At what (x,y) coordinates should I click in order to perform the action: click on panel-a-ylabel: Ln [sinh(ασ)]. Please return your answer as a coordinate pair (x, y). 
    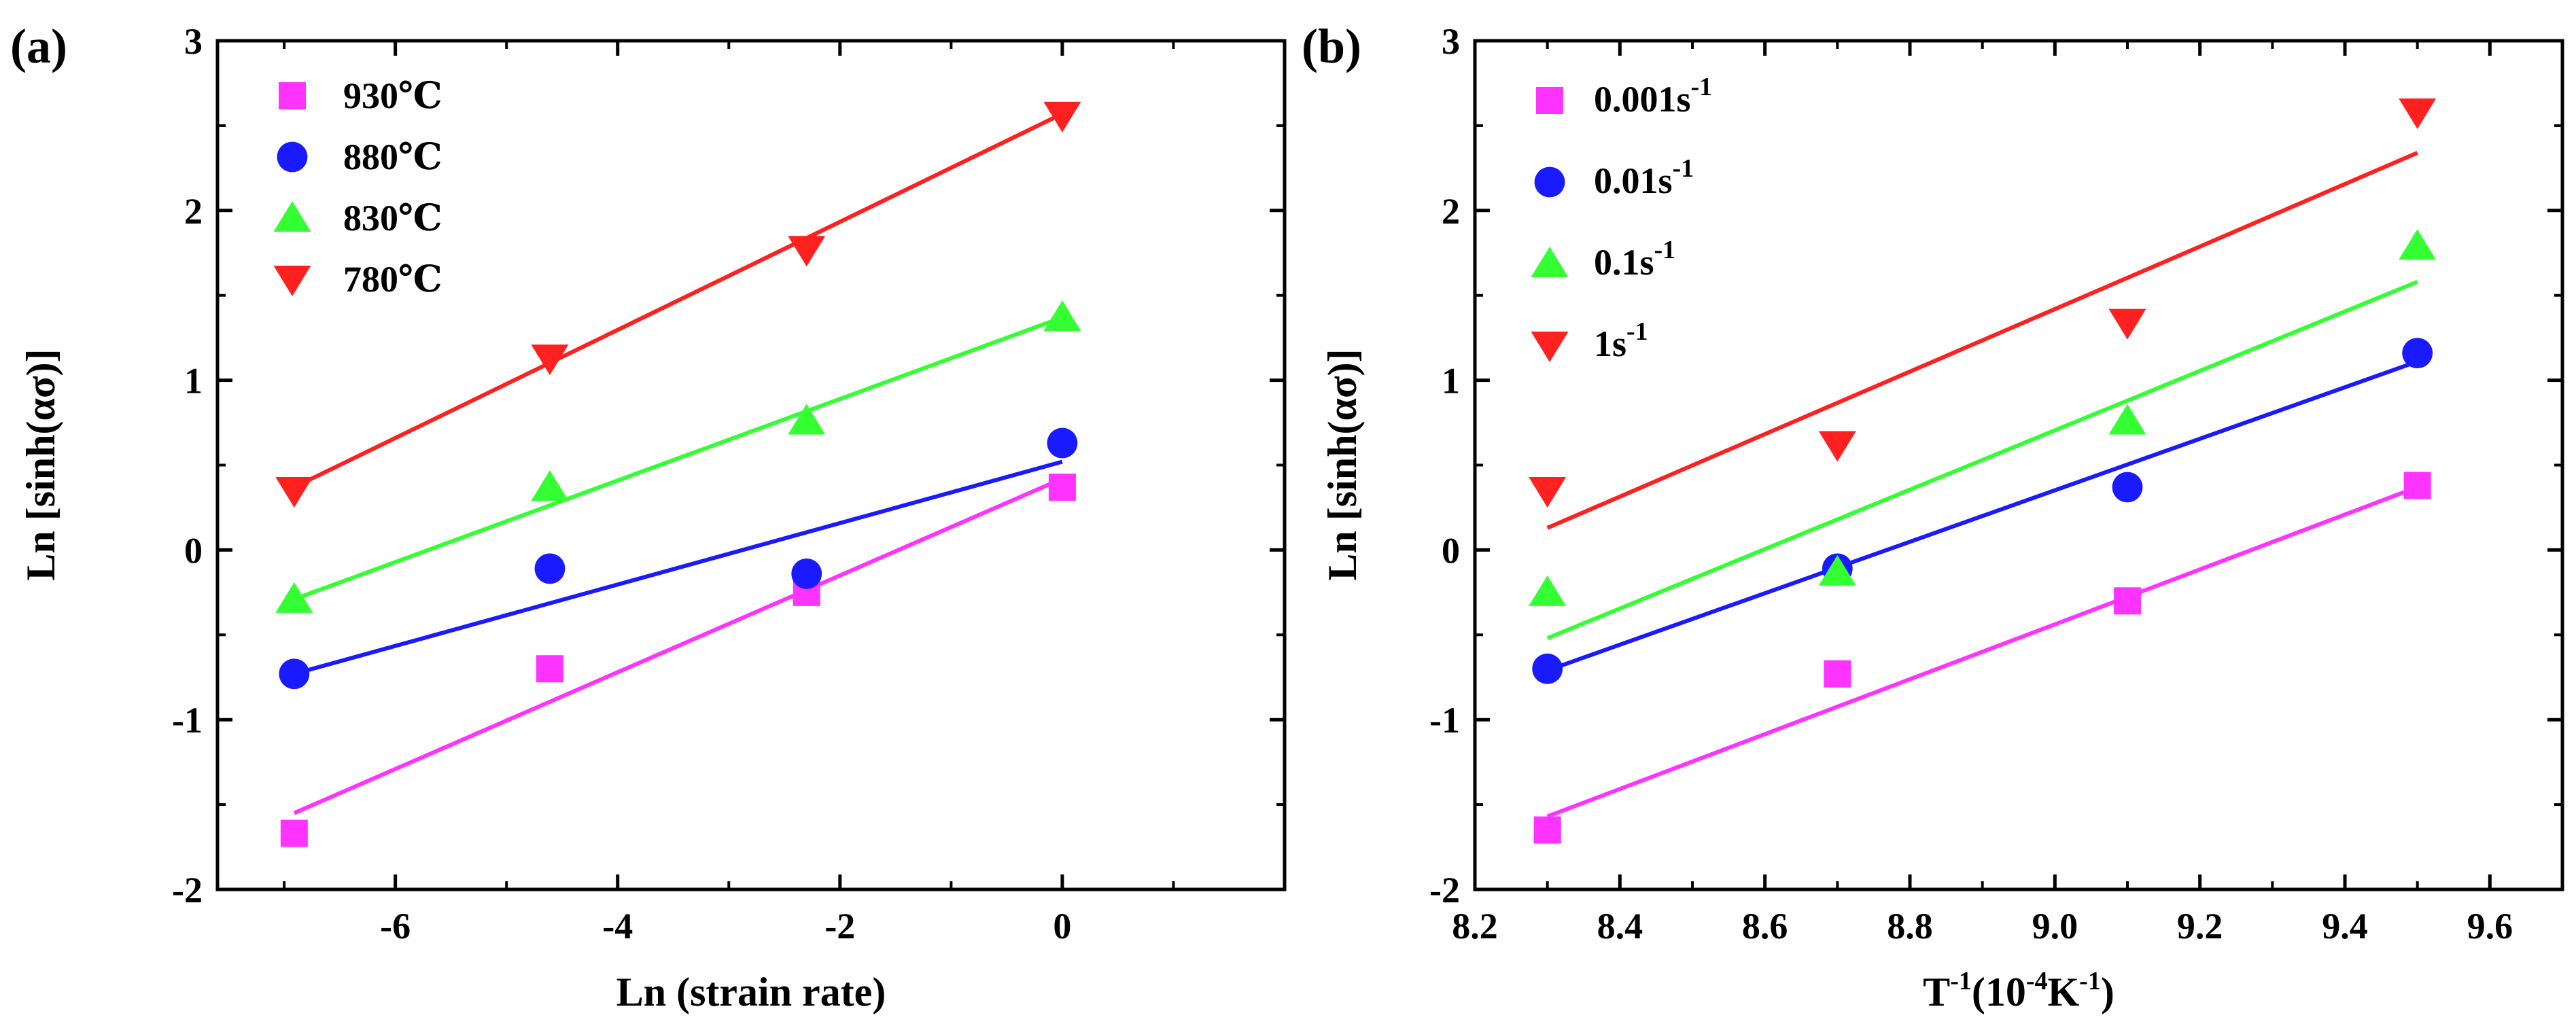
    Looking at the image, I should click on (40, 465).